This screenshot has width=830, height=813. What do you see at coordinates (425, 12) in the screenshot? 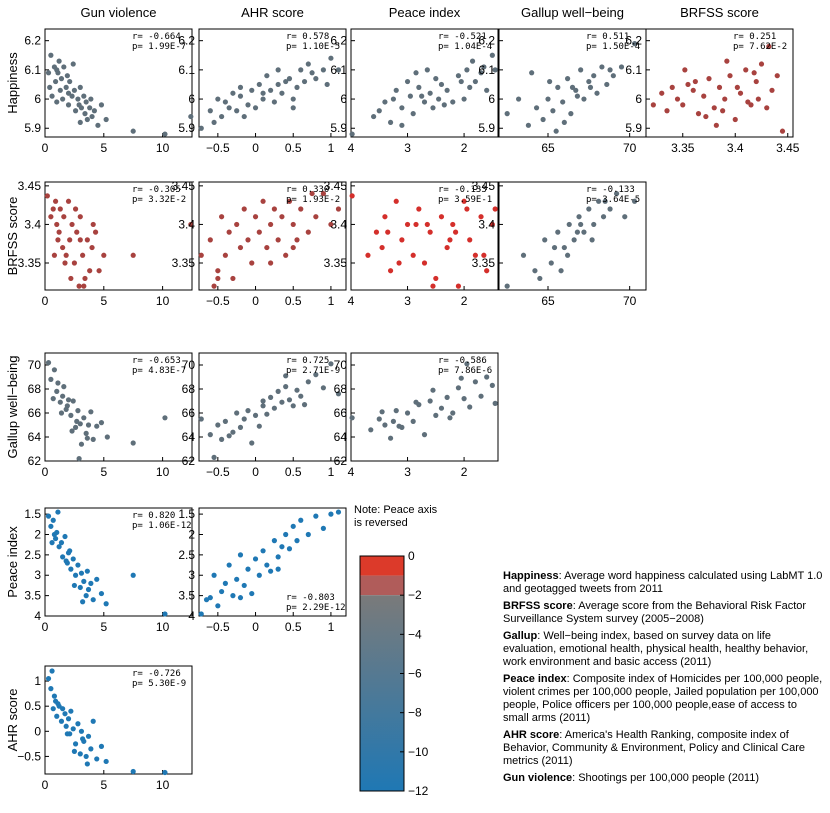
I see `column-title-peace: Peace index` at bounding box center [425, 12].